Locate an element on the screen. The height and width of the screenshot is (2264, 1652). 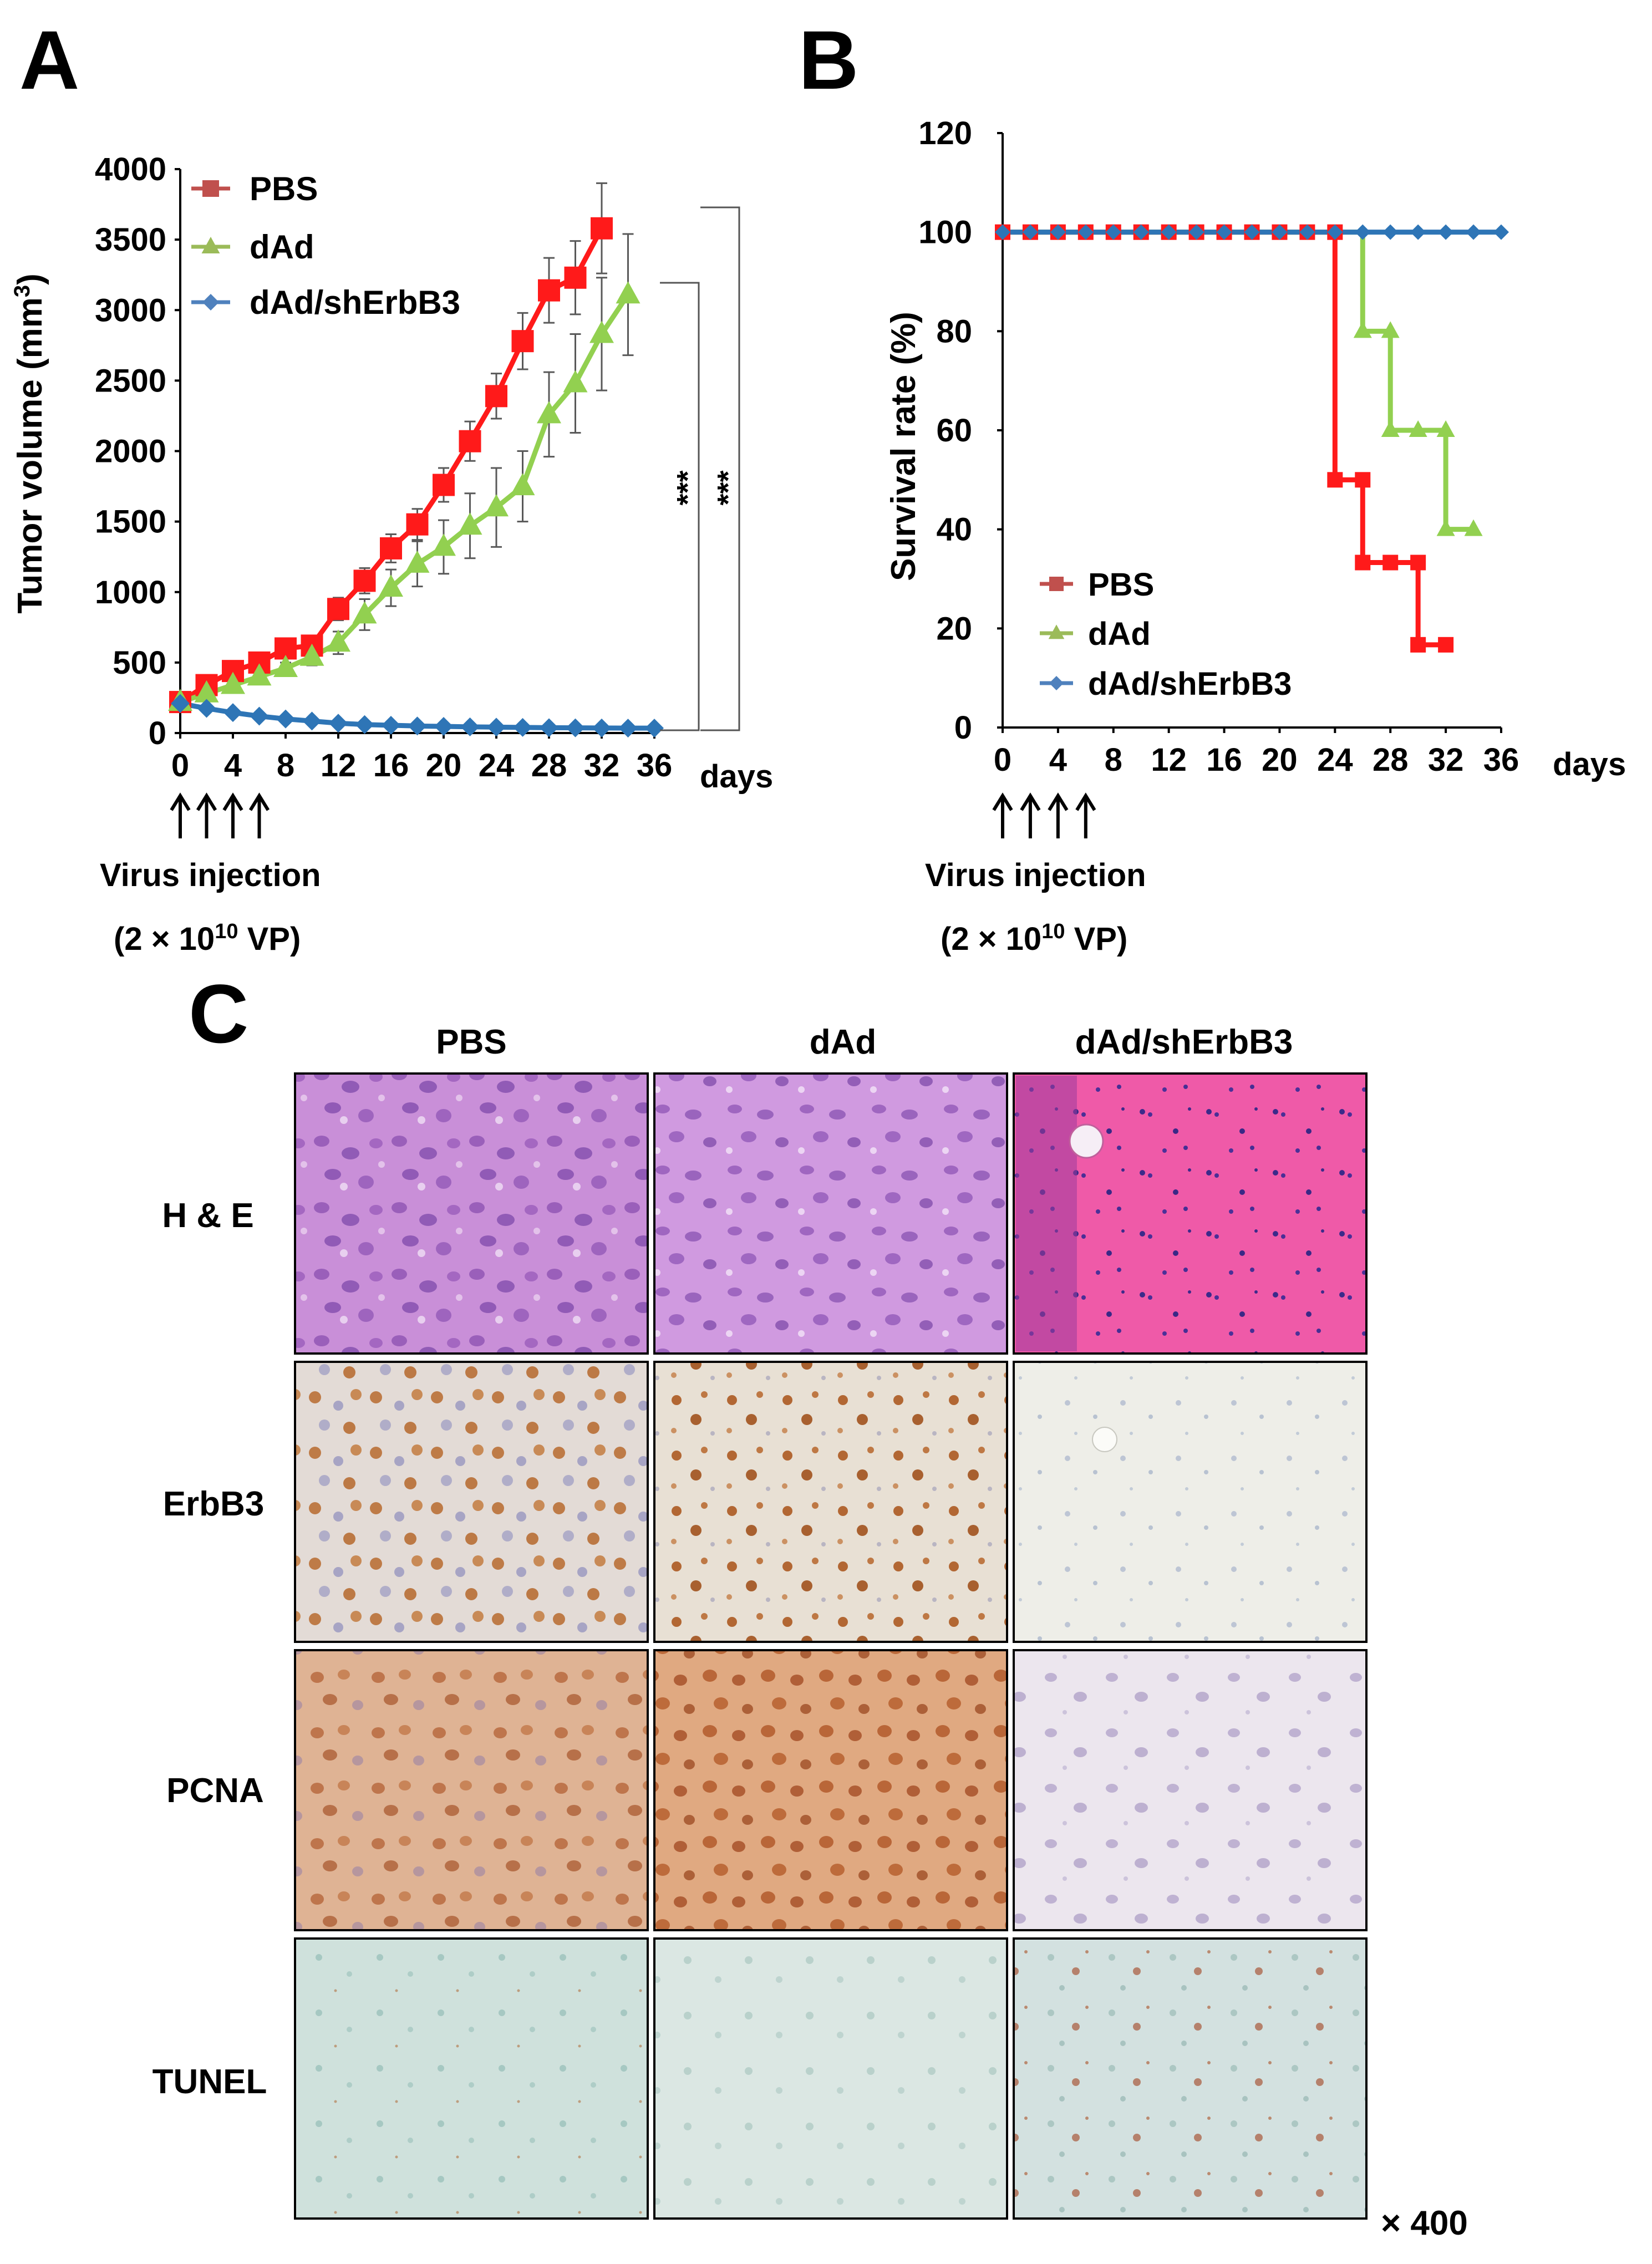
a-xtick-label-0: 0 is located at coordinates (180, 765).